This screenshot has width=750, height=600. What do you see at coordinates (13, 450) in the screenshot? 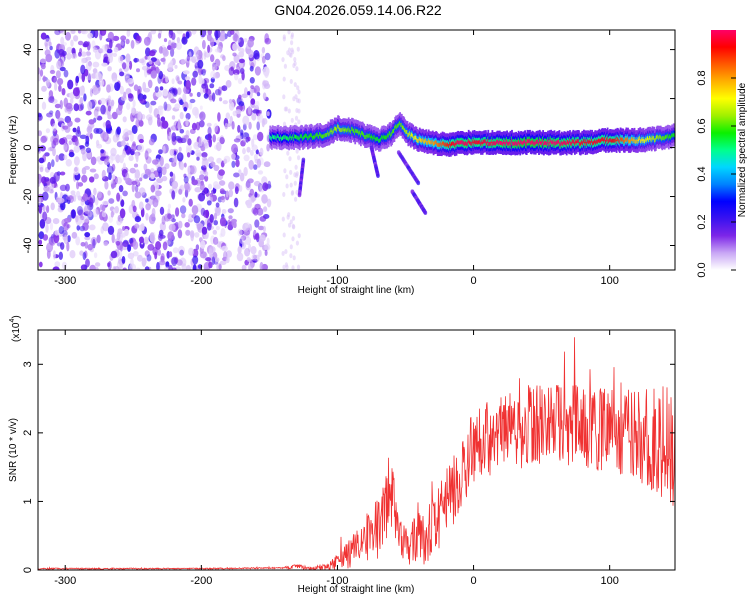
I see `snr-y-axis-label: SNR (10 * v/v)` at bounding box center [13, 450].